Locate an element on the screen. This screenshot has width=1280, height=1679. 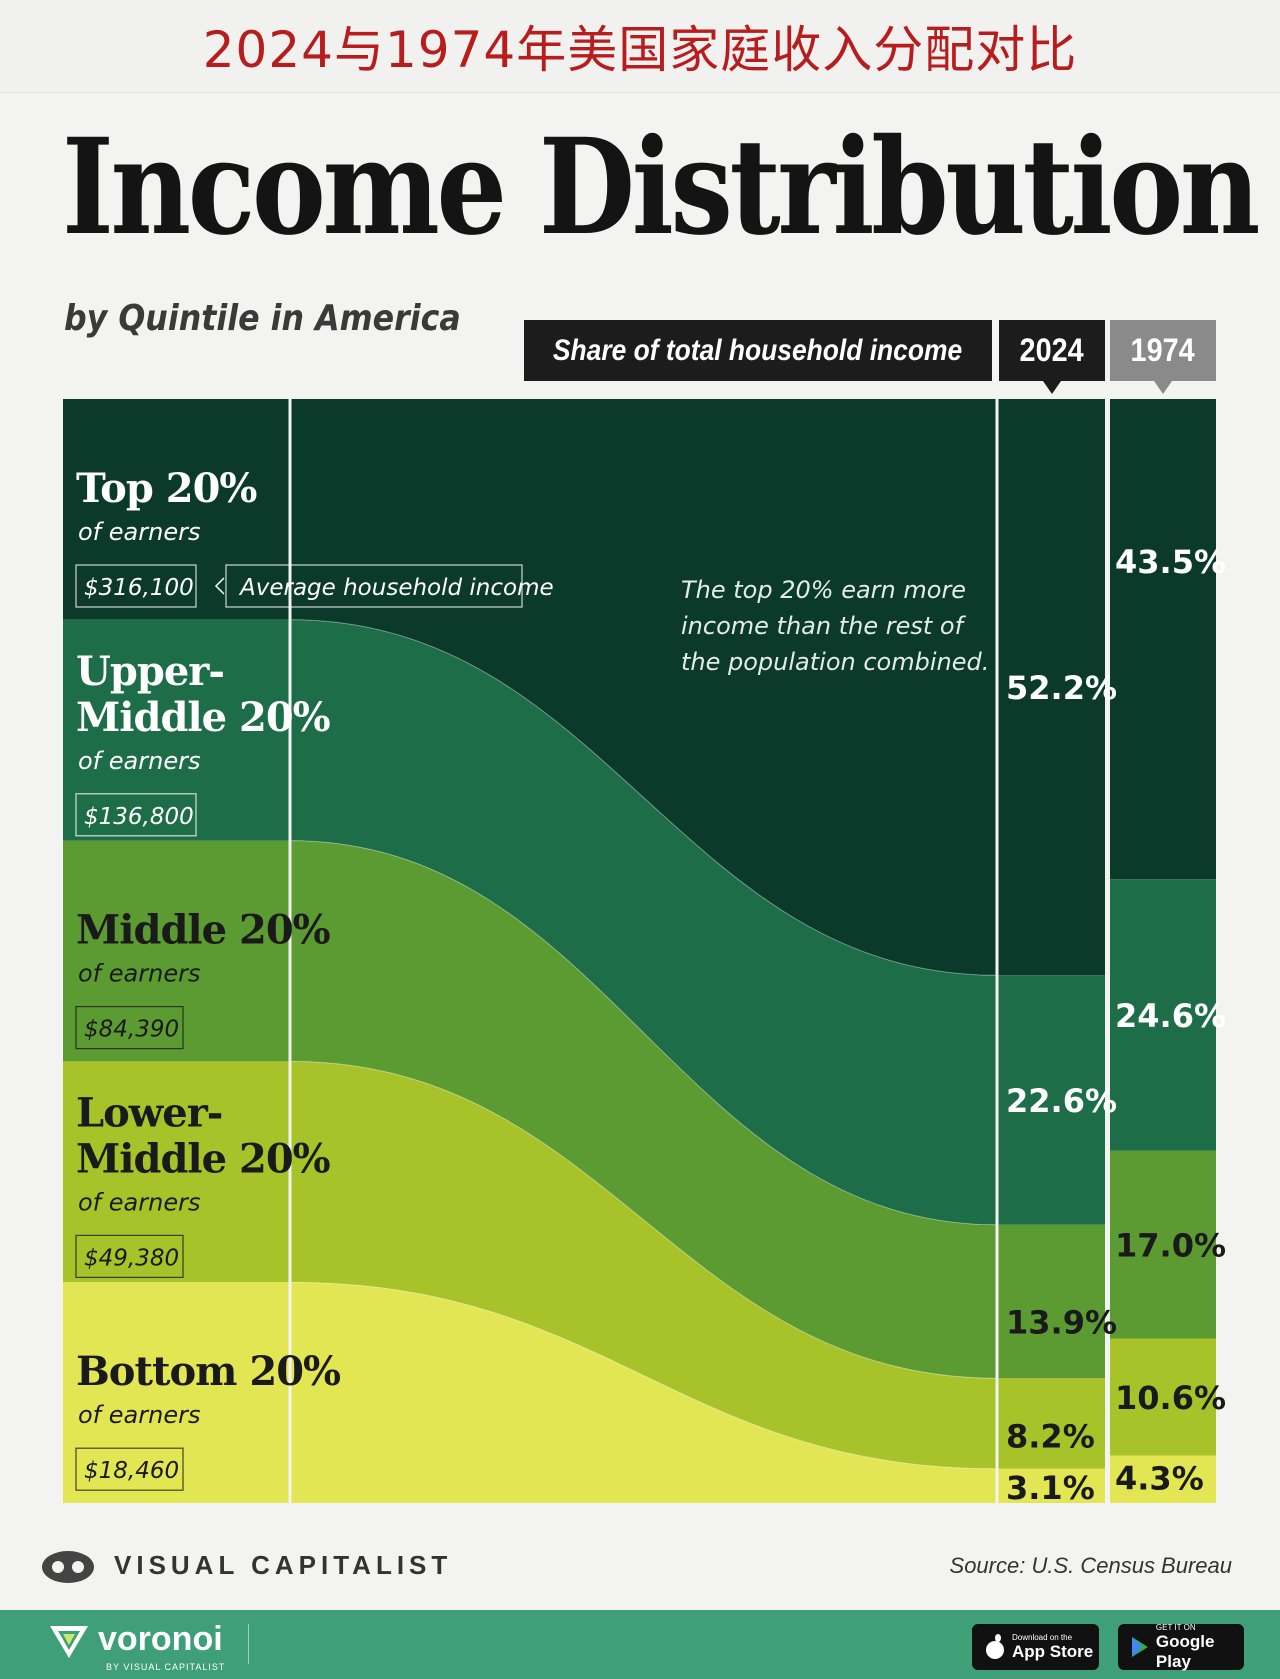
year-2024-header: 2024 is located at coordinates (1052, 350).